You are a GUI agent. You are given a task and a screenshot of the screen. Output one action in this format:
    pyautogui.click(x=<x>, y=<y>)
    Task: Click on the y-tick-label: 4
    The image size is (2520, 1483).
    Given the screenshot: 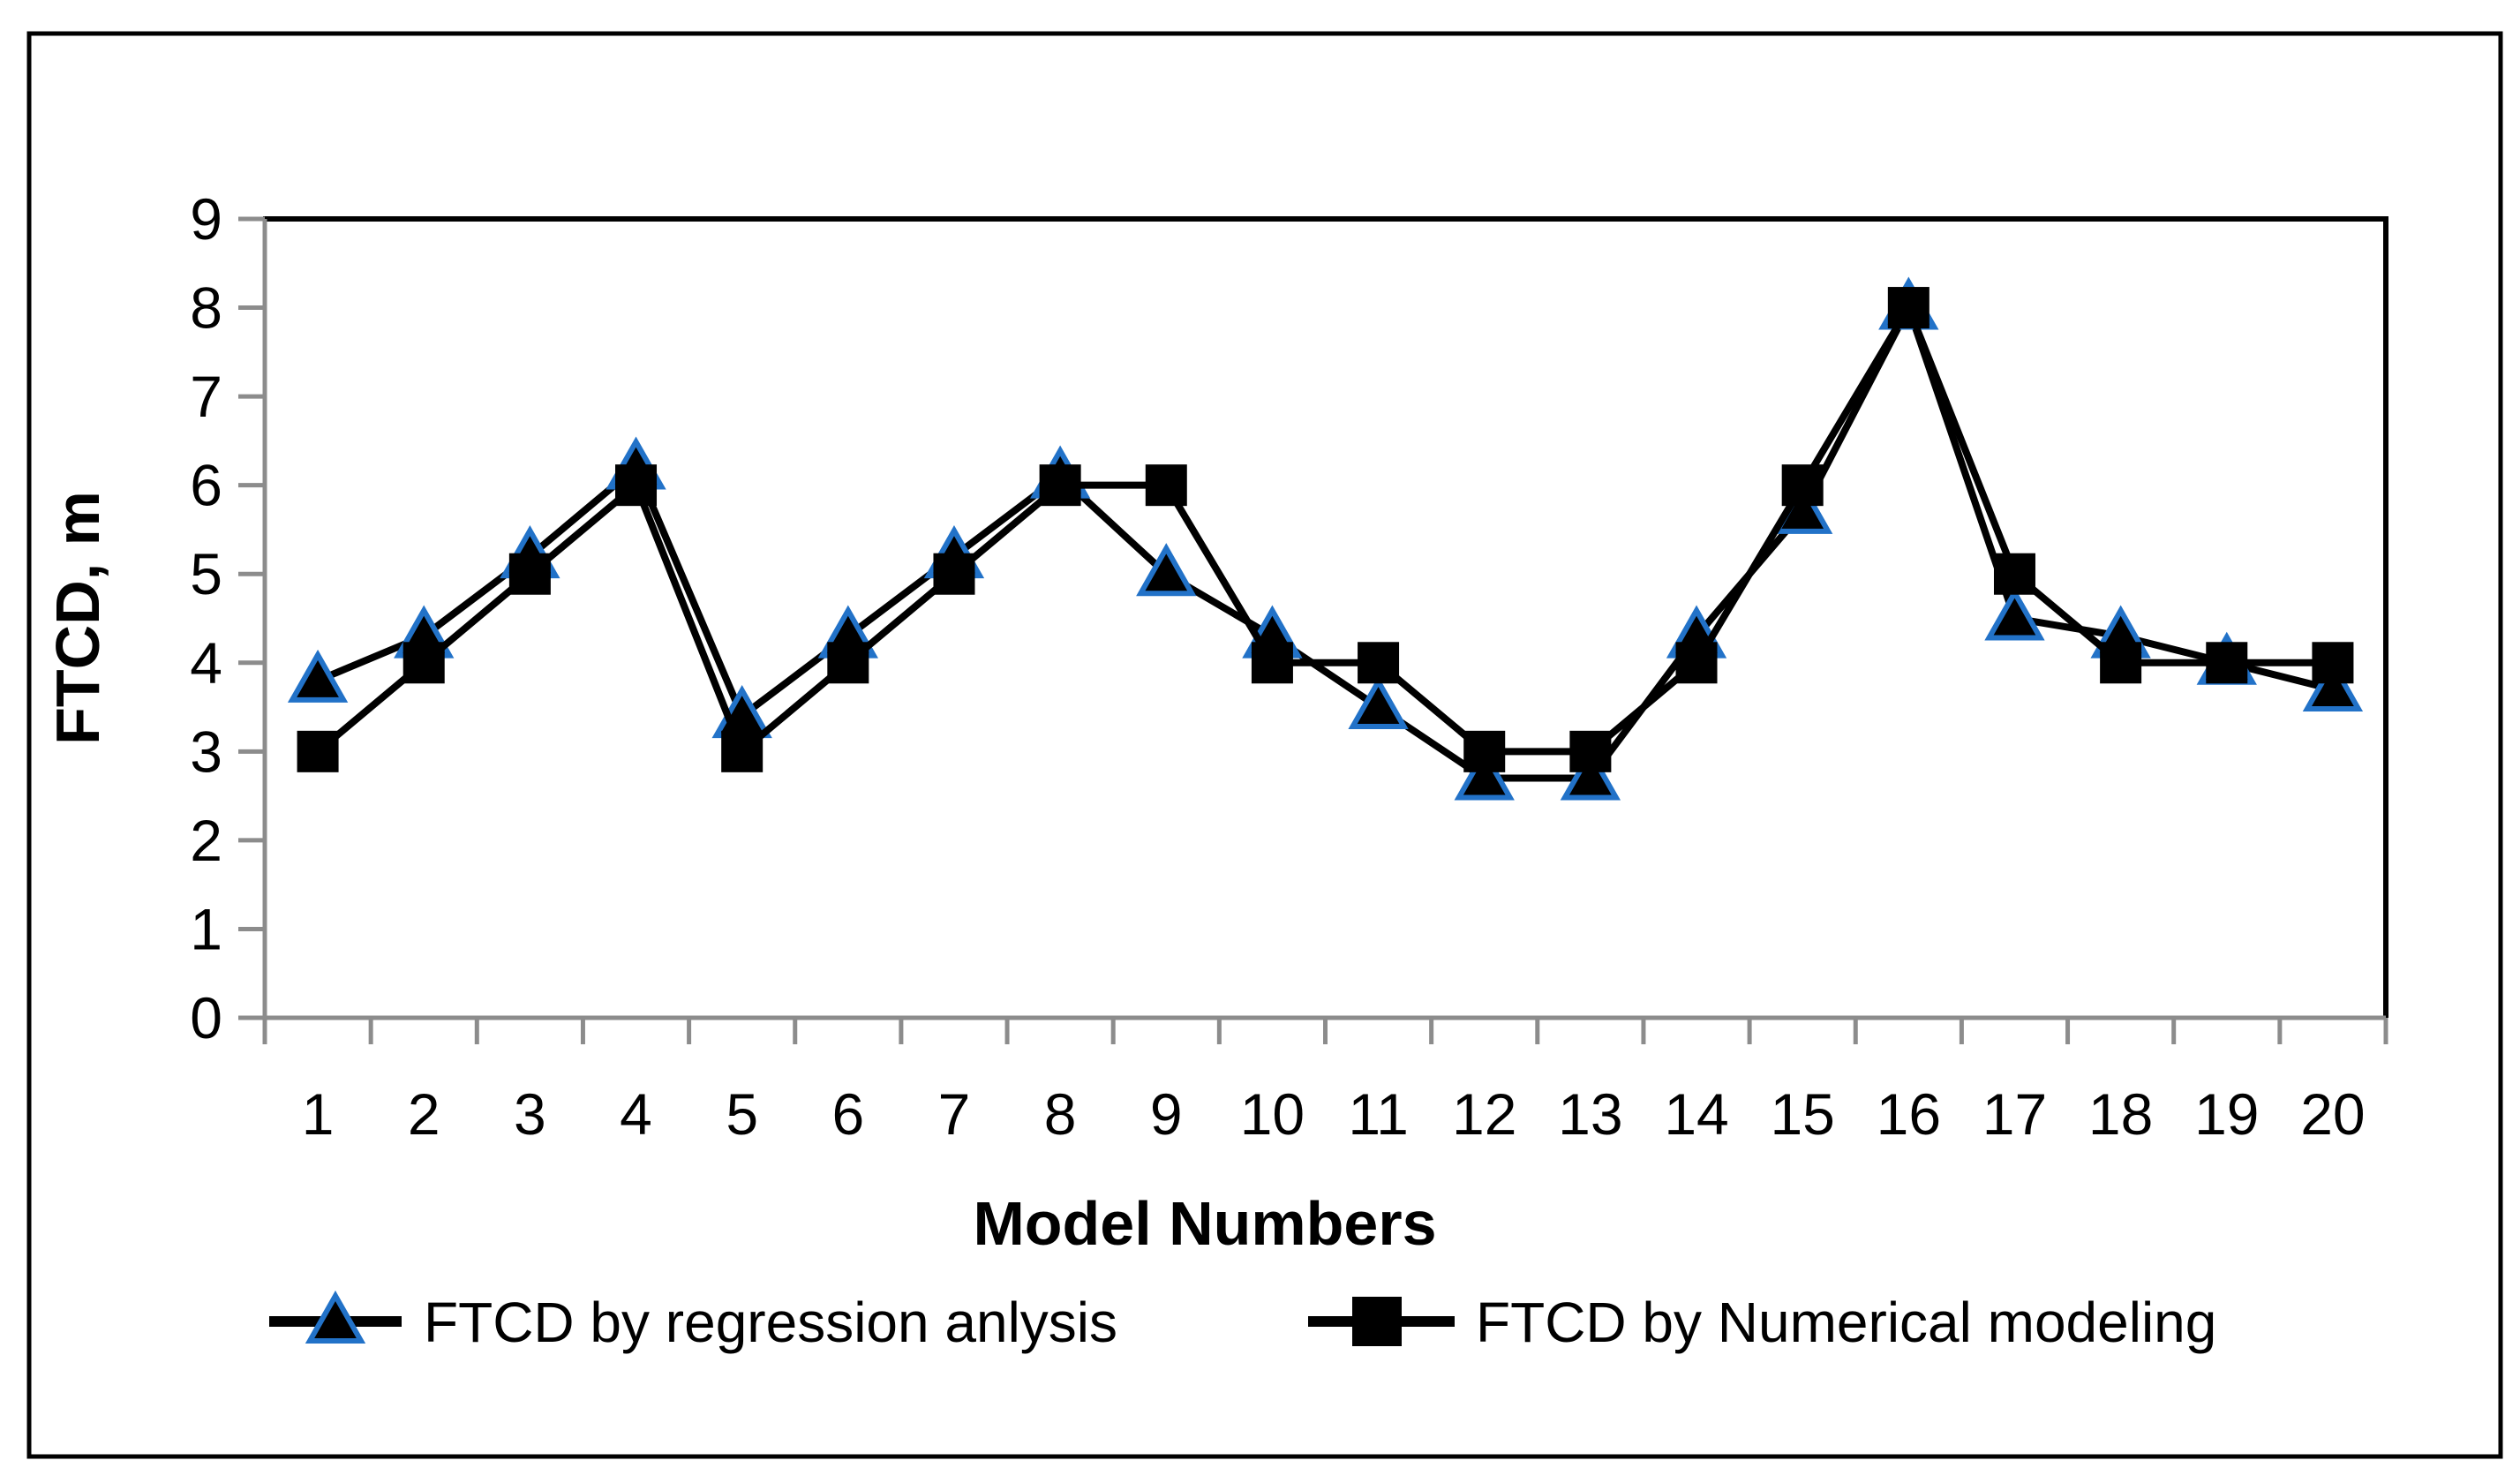 What is the action you would take?
    pyautogui.click(x=206, y=663)
    